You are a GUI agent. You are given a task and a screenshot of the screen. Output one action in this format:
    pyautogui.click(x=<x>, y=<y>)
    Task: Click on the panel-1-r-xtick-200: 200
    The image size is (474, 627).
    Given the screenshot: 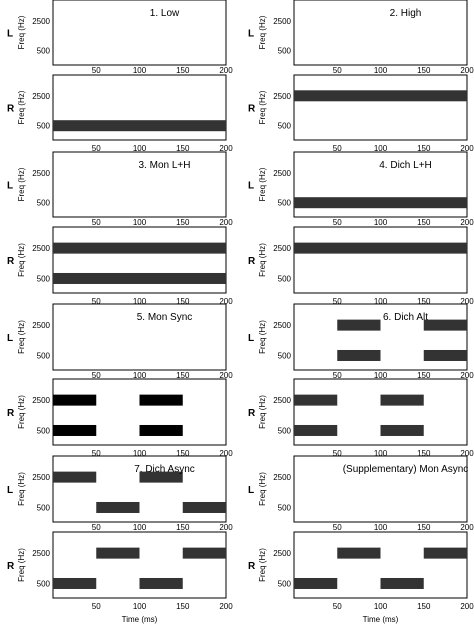 What is the action you would take?
    pyautogui.click(x=226, y=148)
    